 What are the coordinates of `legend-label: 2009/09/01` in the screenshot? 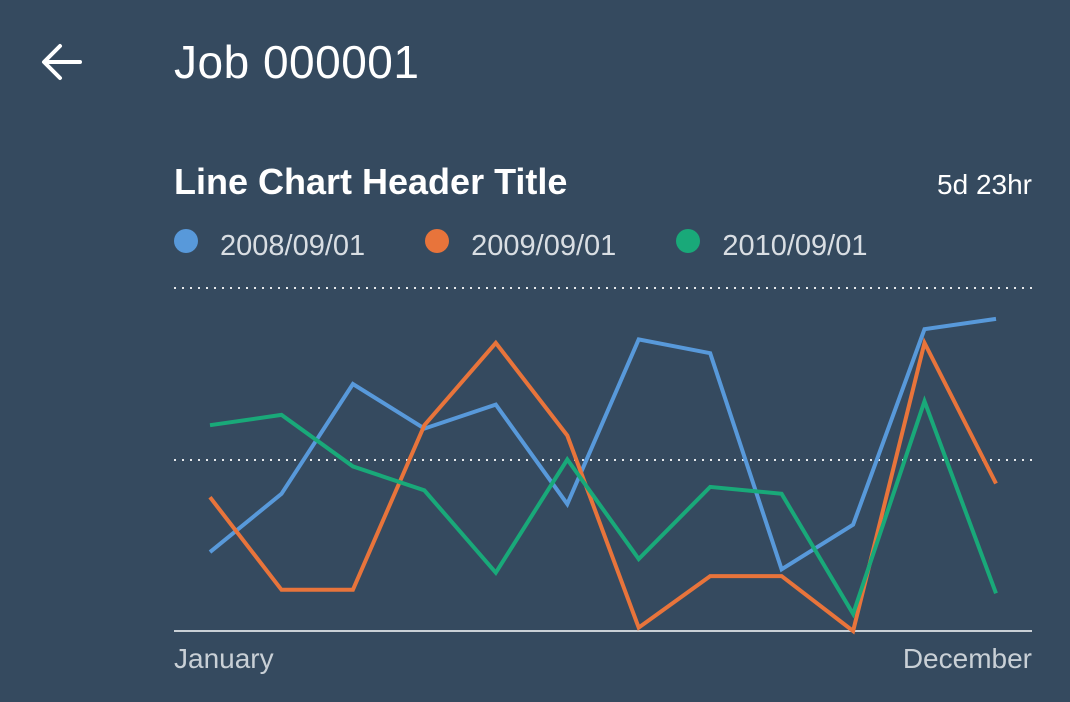 It's located at (544, 246).